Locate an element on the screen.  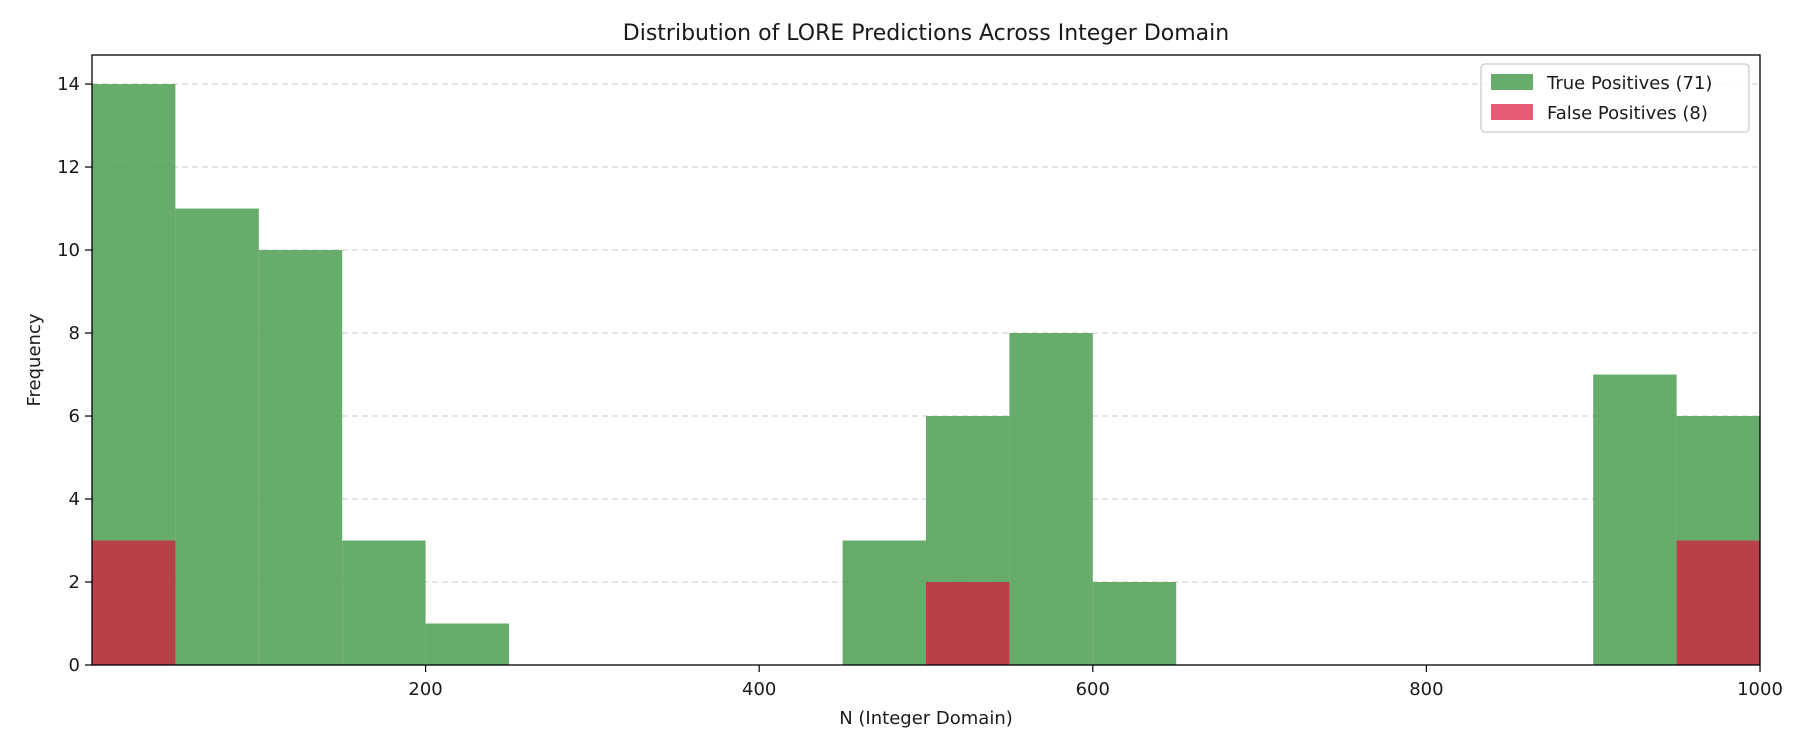
legend-swatch-true-positives is located at coordinates (1512, 82).